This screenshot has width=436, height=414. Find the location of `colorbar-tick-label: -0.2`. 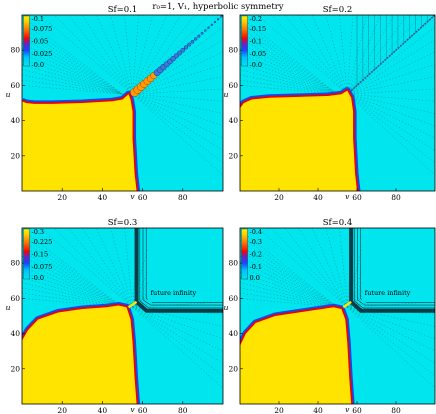

colorbar-tick-label: -0.2 is located at coordinates (256, 255).